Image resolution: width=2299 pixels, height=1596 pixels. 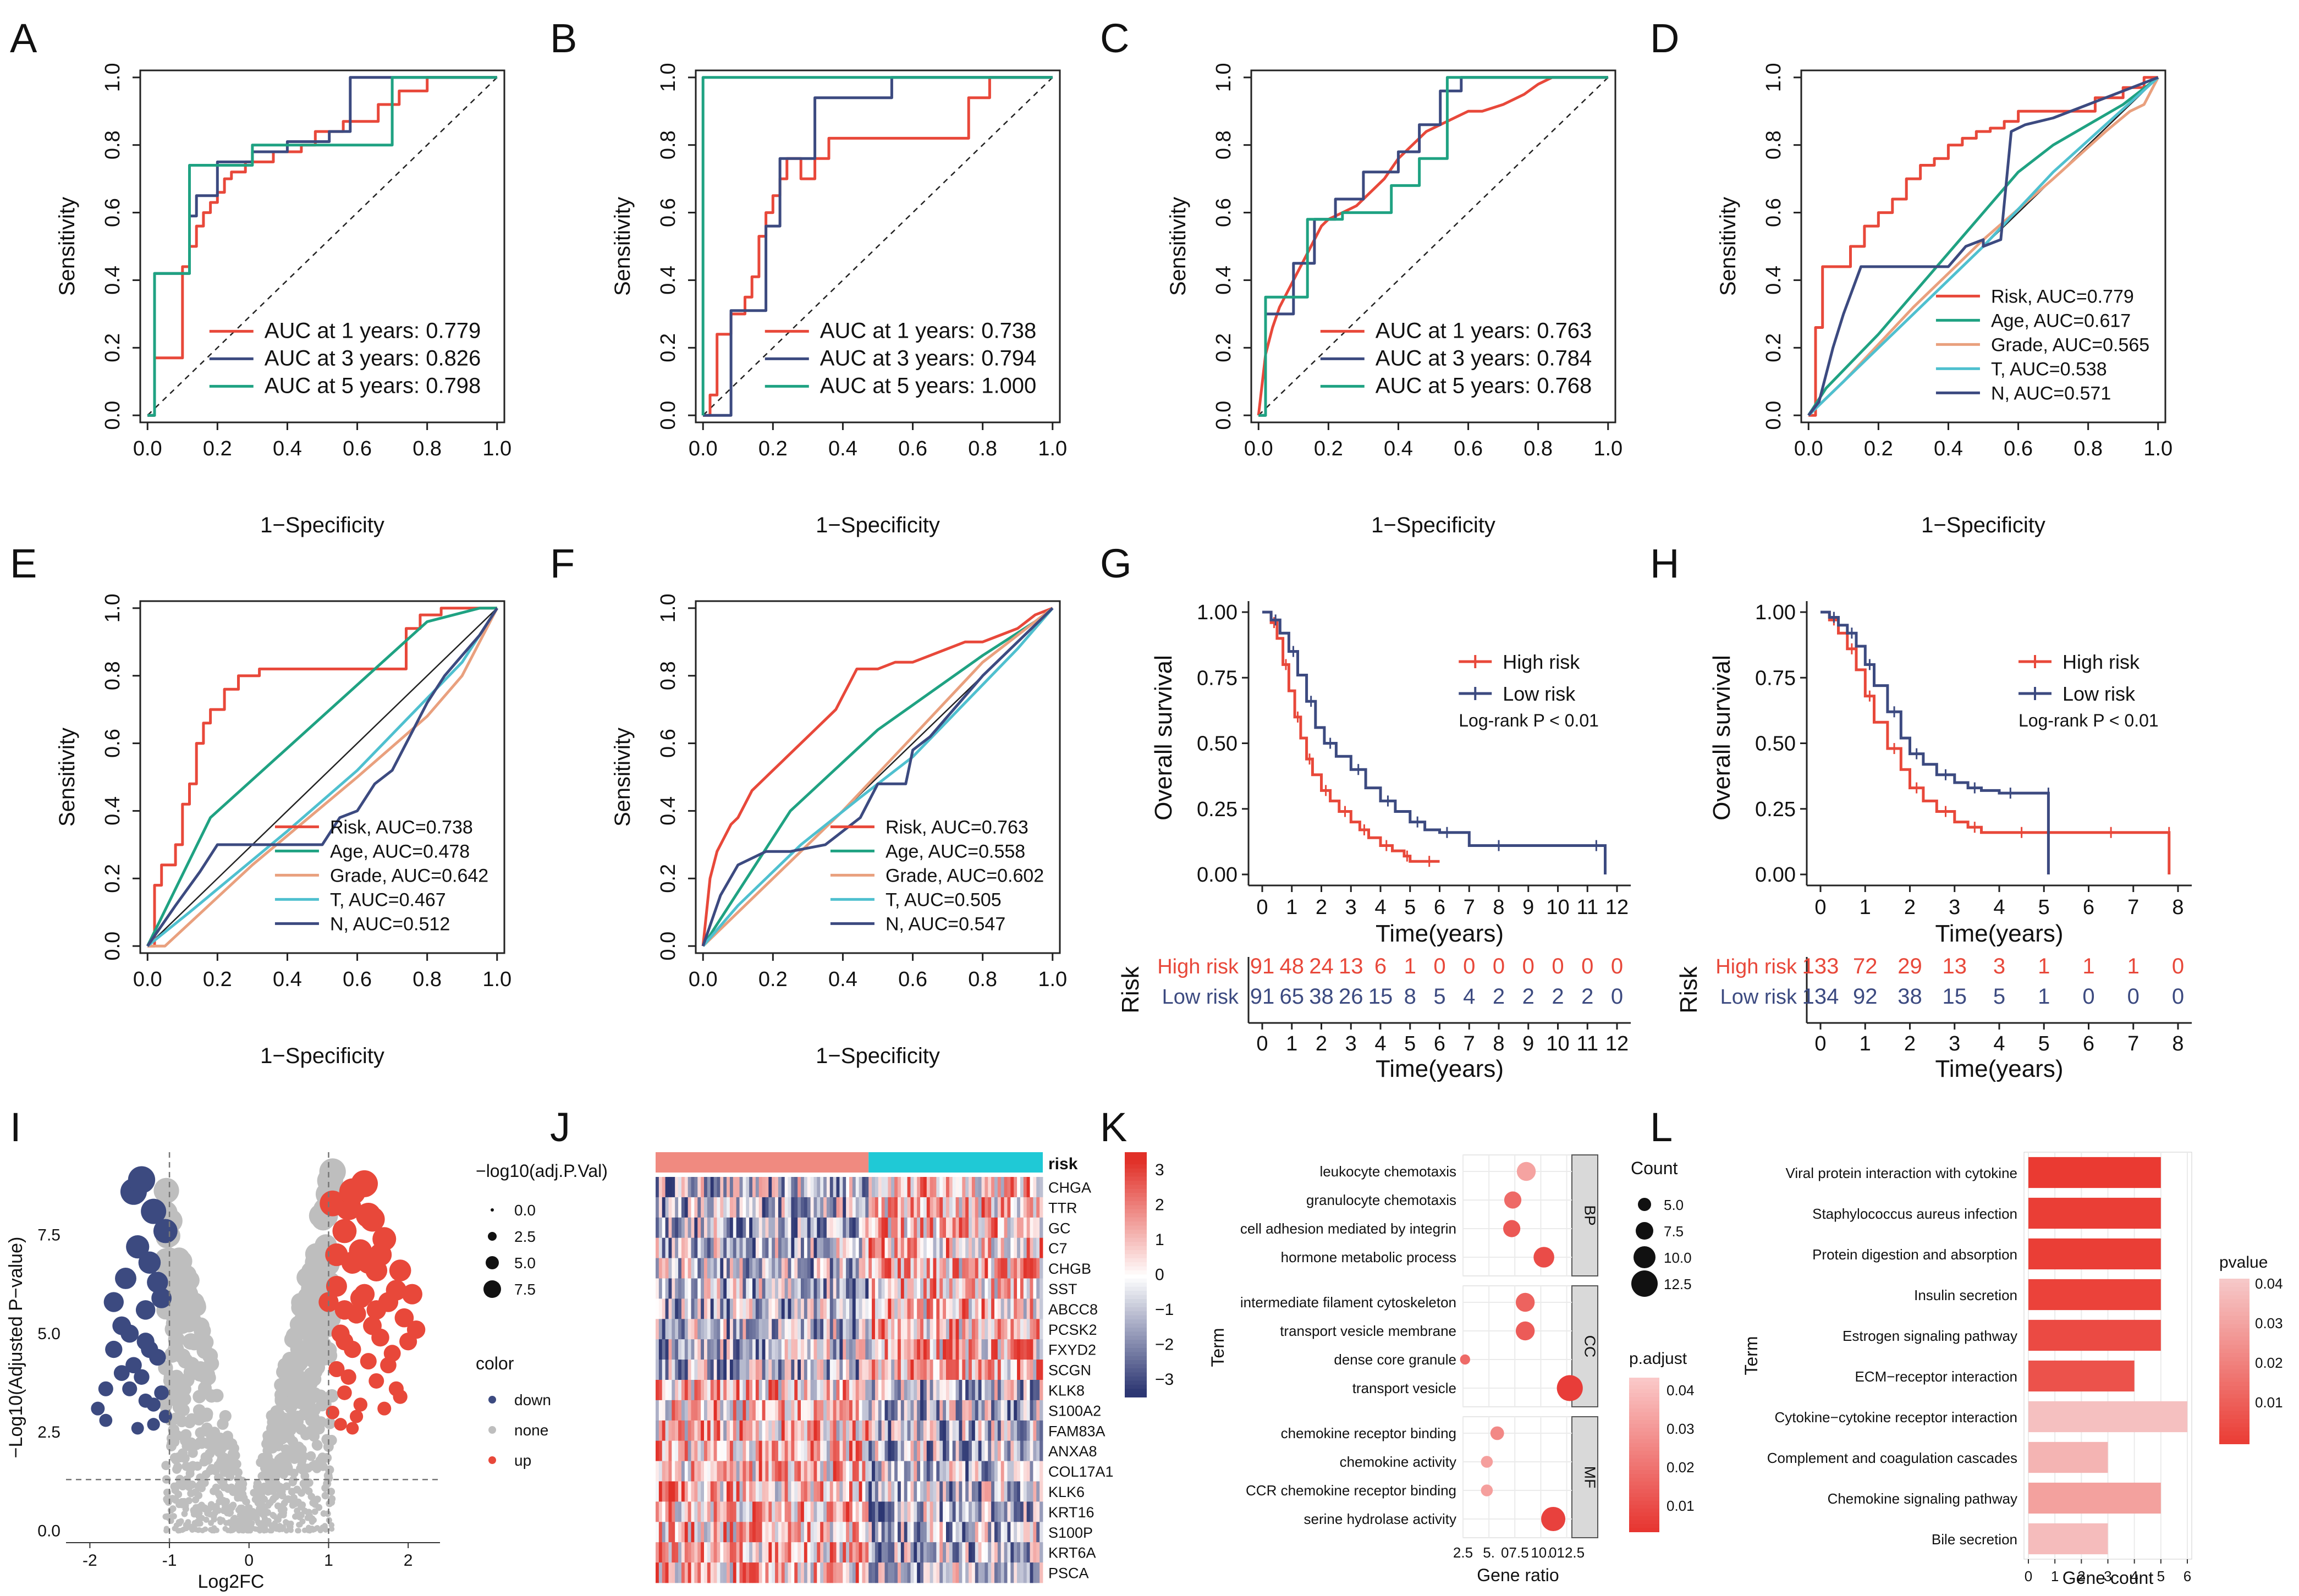 I want to click on legend-label: AUC at 5 years: 0.798, so click(x=373, y=385).